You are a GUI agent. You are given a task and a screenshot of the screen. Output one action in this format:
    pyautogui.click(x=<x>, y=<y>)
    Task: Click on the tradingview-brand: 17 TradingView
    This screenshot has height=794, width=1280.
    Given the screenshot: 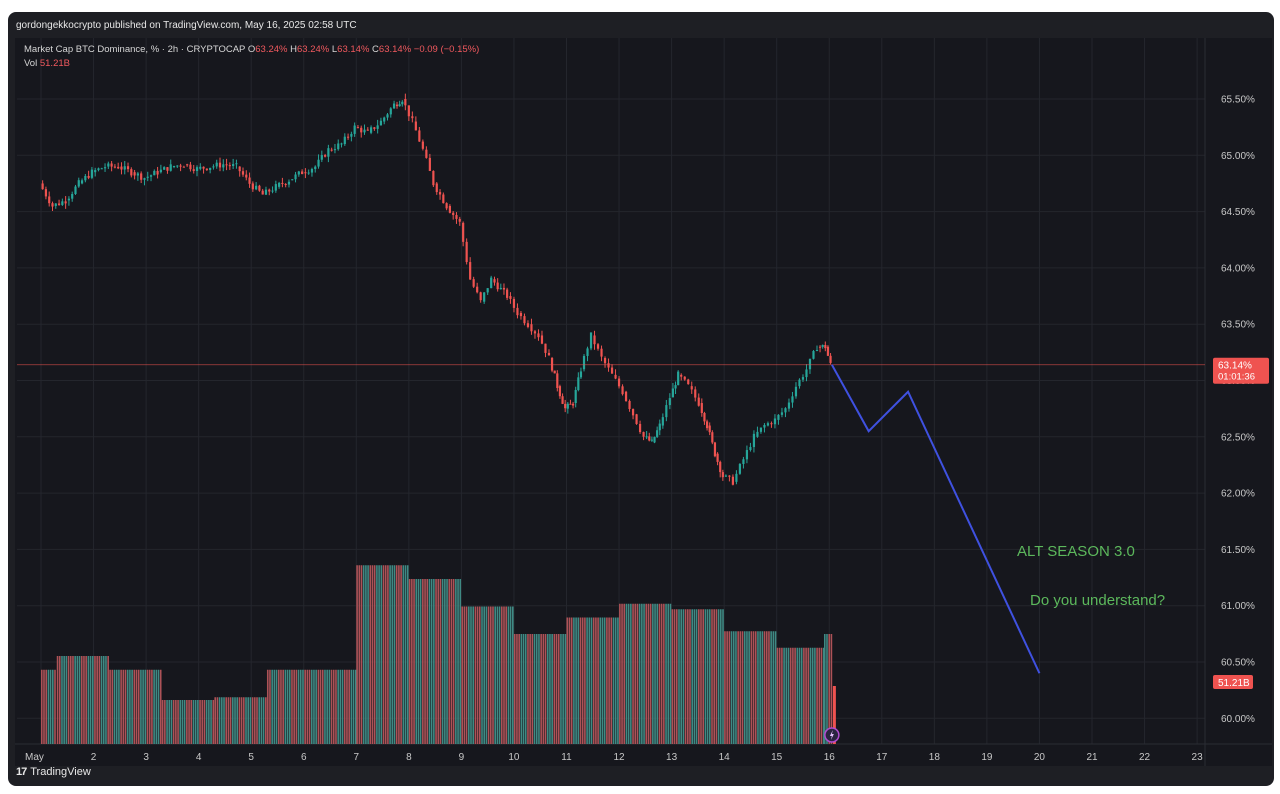 What is the action you would take?
    pyautogui.click(x=53, y=772)
    